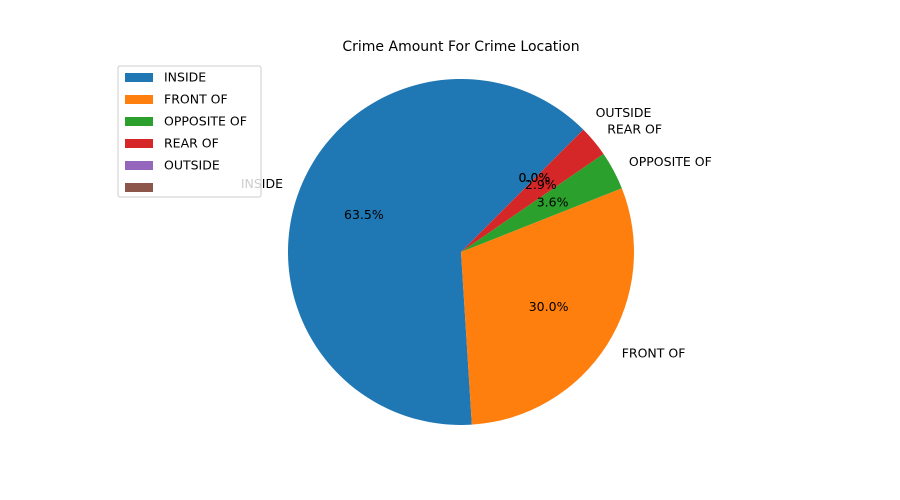 The image size is (900, 500). What do you see at coordinates (553, 202) in the screenshot?
I see `percent-label-opposite-of: 3.6%` at bounding box center [553, 202].